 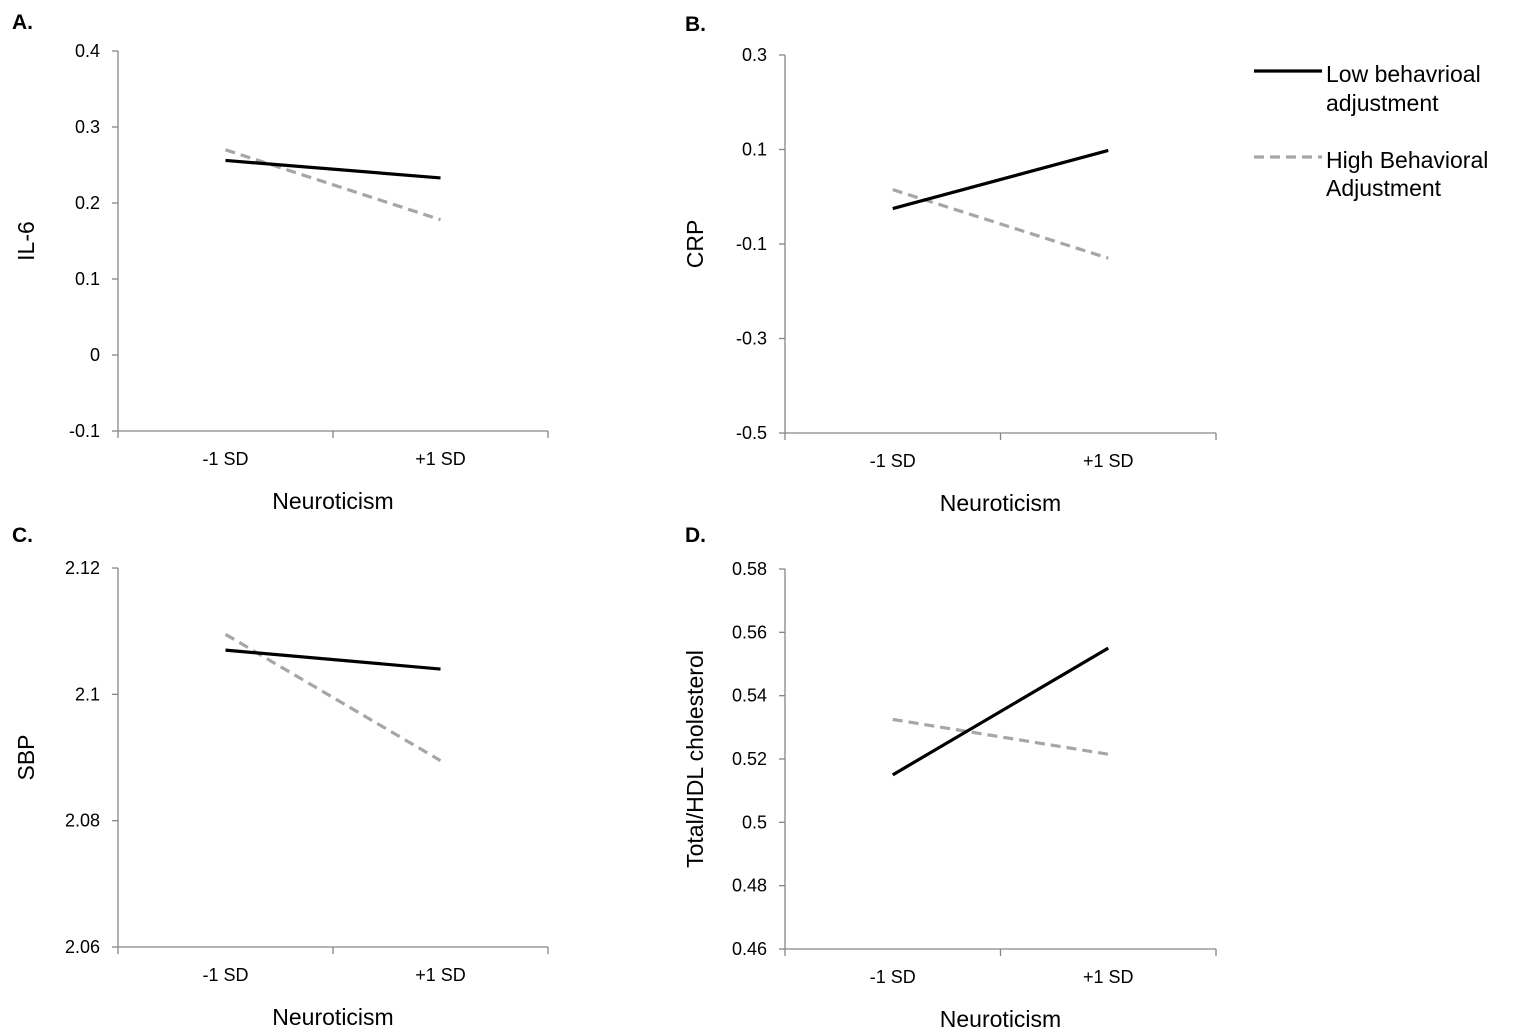 I want to click on y-tick-label: 0.58, so click(x=749, y=569).